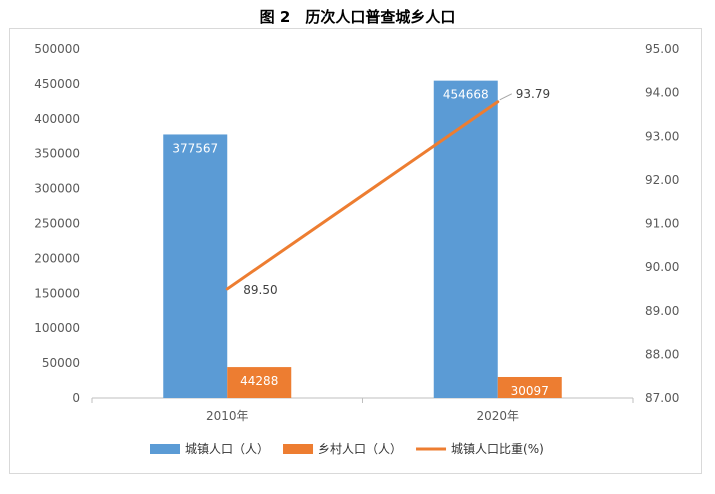  Describe the element at coordinates (57, 293) in the screenshot. I see `y-left-tick-label: 150000` at that location.